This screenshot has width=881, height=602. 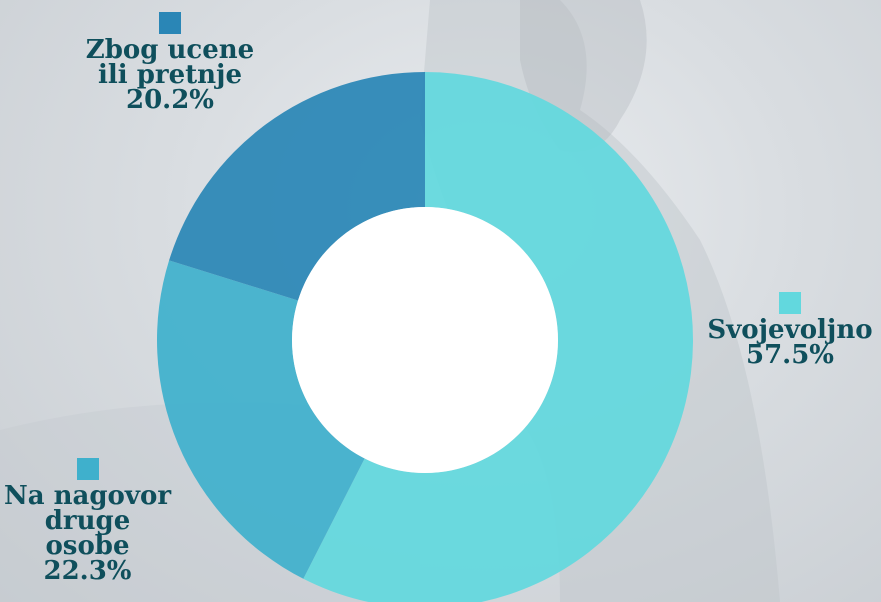 I want to click on legend-swatch-zbog-ucene, so click(x=170, y=23).